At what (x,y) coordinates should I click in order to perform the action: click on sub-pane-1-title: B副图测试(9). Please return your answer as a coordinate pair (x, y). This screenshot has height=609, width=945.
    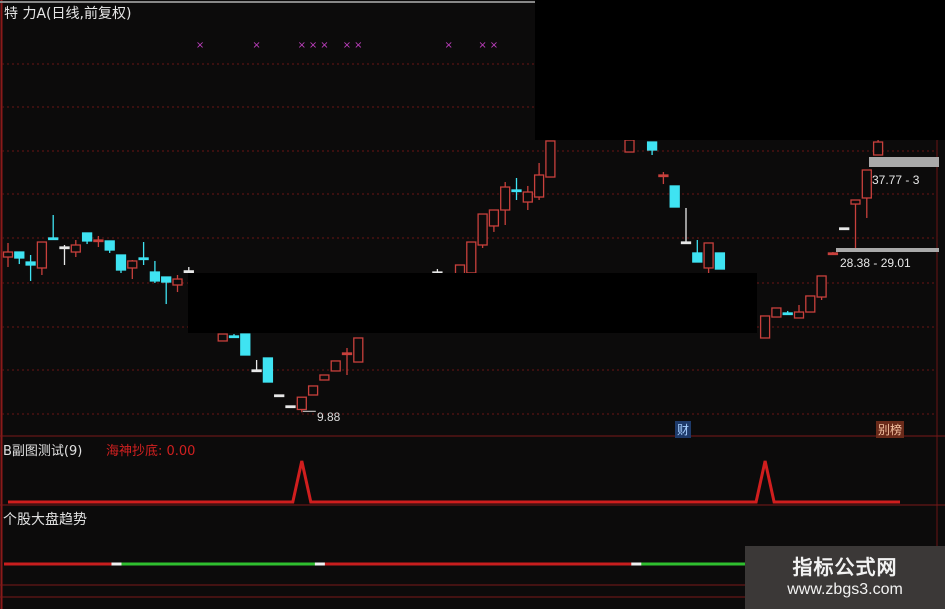
    Looking at the image, I should click on (43, 451).